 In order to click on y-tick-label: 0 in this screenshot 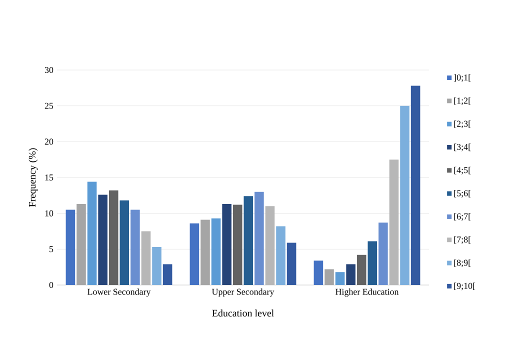, I will do `click(51, 285)`.